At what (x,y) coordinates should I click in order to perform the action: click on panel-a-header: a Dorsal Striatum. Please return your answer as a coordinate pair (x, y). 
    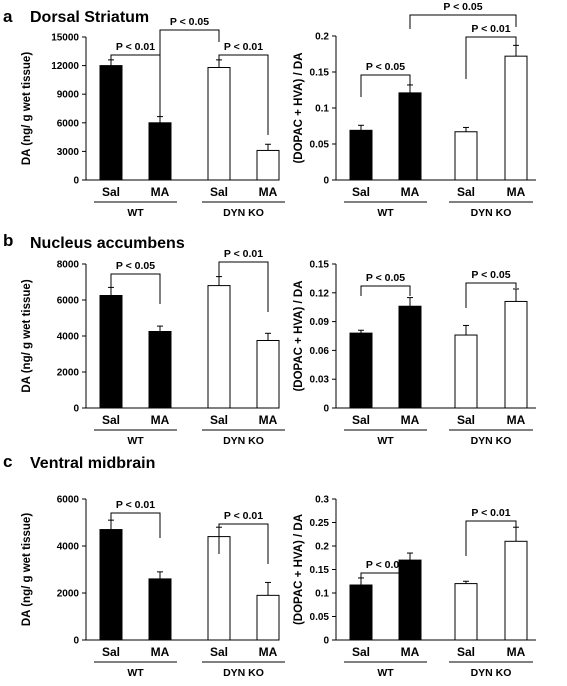
    Looking at the image, I should click on (76, 16).